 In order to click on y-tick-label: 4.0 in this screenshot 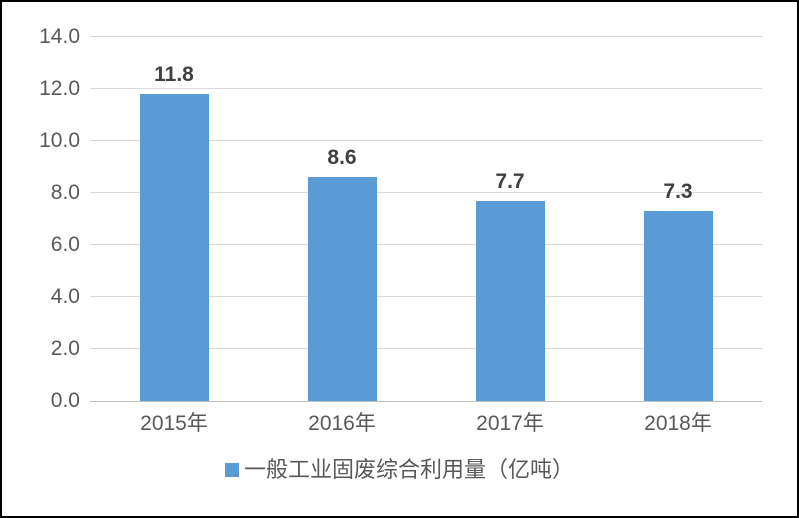, I will do `click(65, 296)`.